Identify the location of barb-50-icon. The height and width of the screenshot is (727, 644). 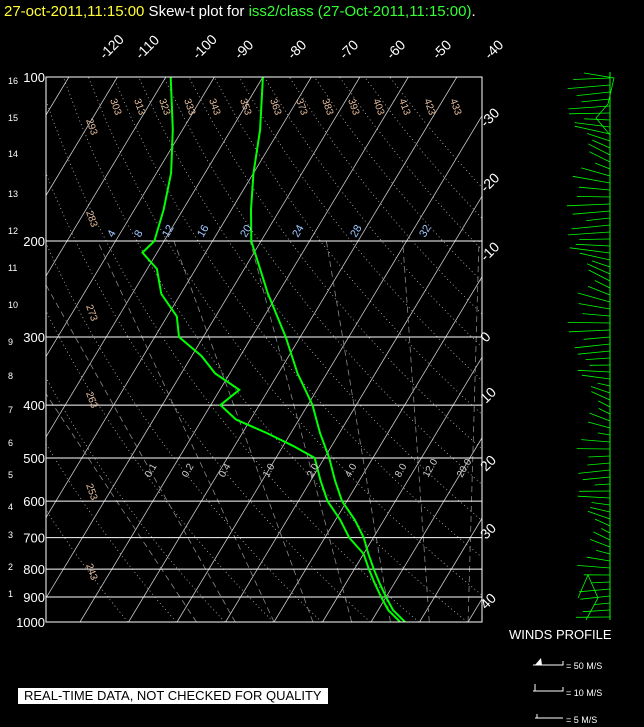
(548, 663).